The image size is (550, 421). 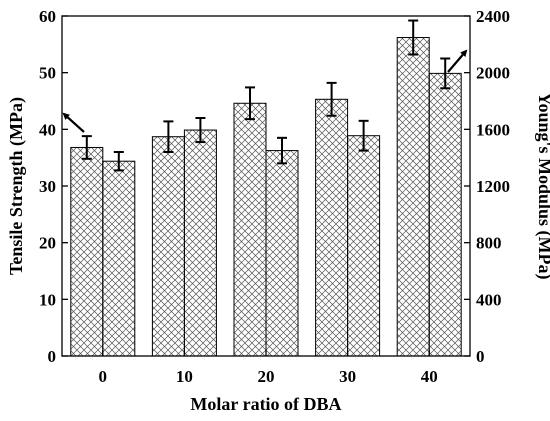 I want to click on y-left-tick-label-40: 40, so click(x=47, y=129).